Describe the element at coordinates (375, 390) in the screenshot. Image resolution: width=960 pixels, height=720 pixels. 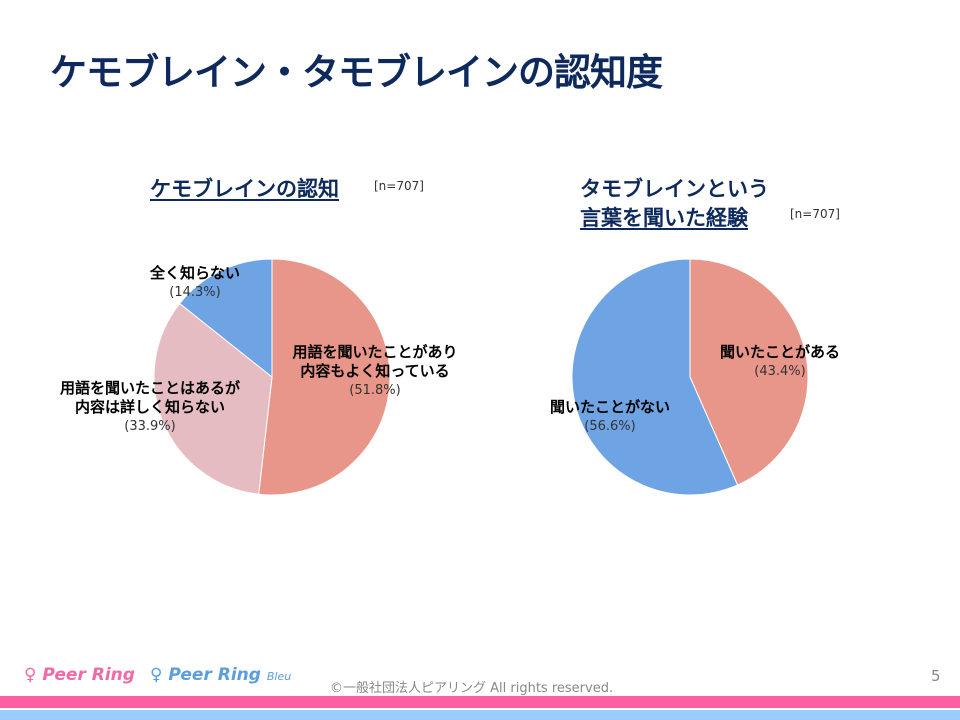
I see `pct-label: (51.8%)` at that location.